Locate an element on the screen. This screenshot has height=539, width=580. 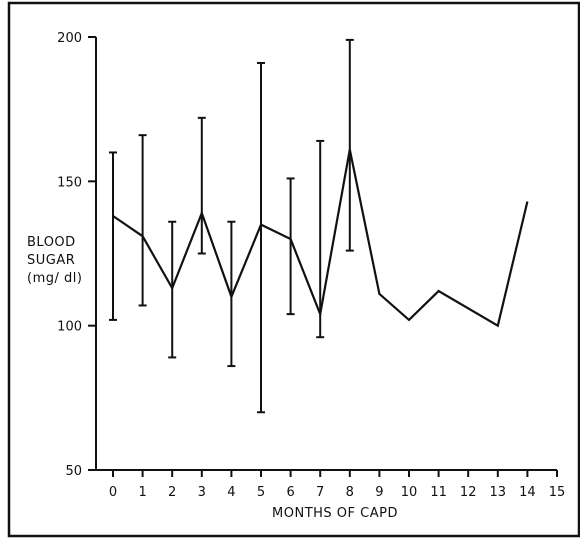
y-axis-title-line-3: (mg/ dl) is located at coordinates (54, 278).